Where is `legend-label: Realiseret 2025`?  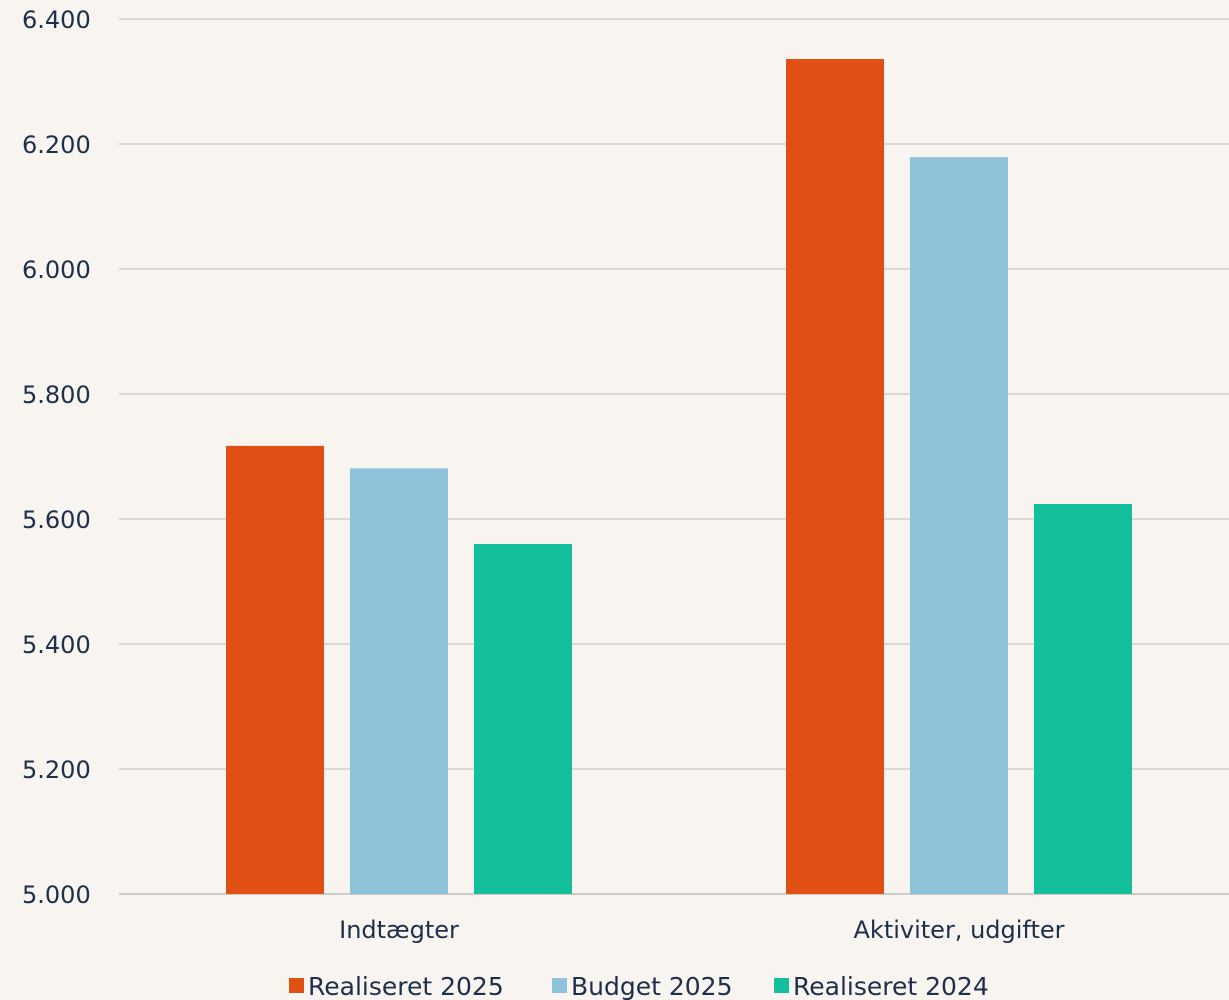 legend-label: Realiseret 2025 is located at coordinates (406, 986).